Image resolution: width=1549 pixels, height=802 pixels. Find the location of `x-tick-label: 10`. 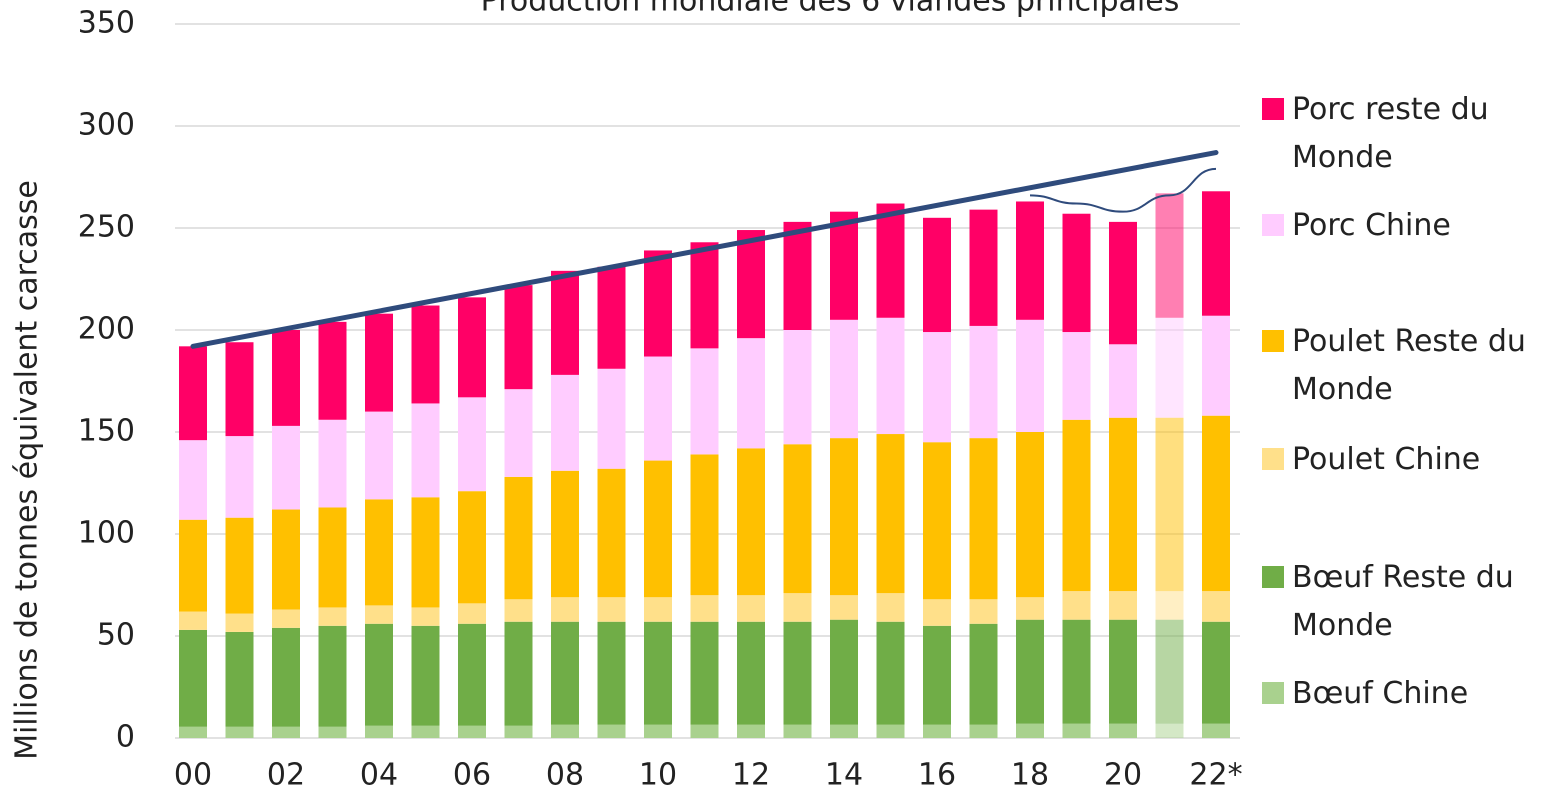

x-tick-label: 10 is located at coordinates (658, 775).